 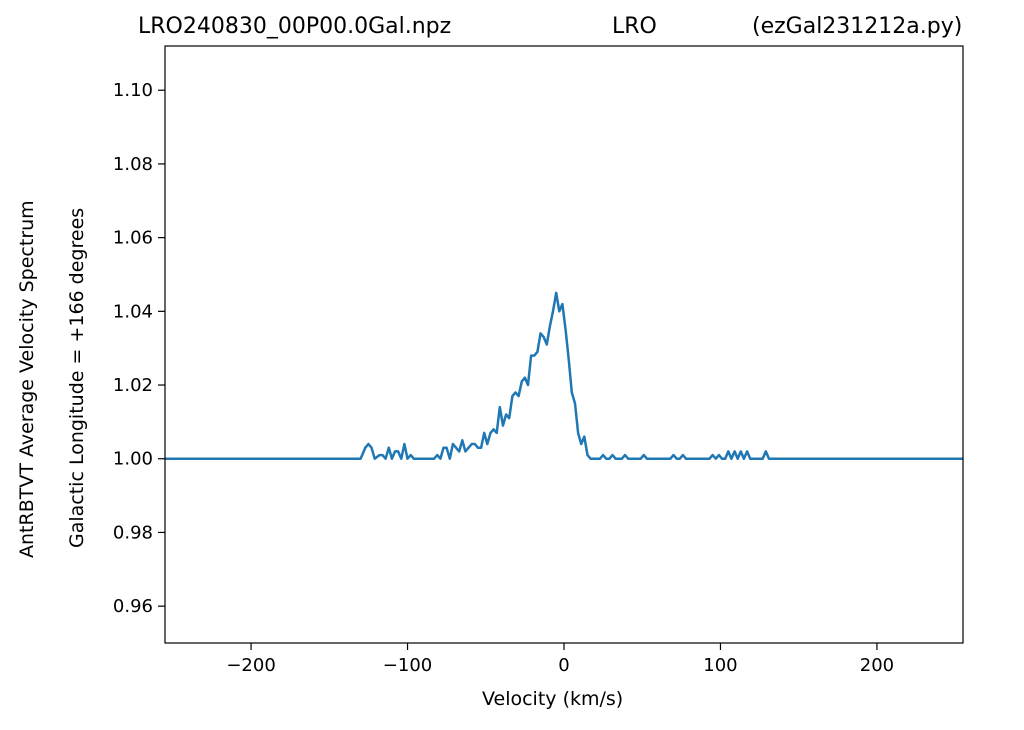 I want to click on y-tick-label: 0.98, so click(x=133, y=532).